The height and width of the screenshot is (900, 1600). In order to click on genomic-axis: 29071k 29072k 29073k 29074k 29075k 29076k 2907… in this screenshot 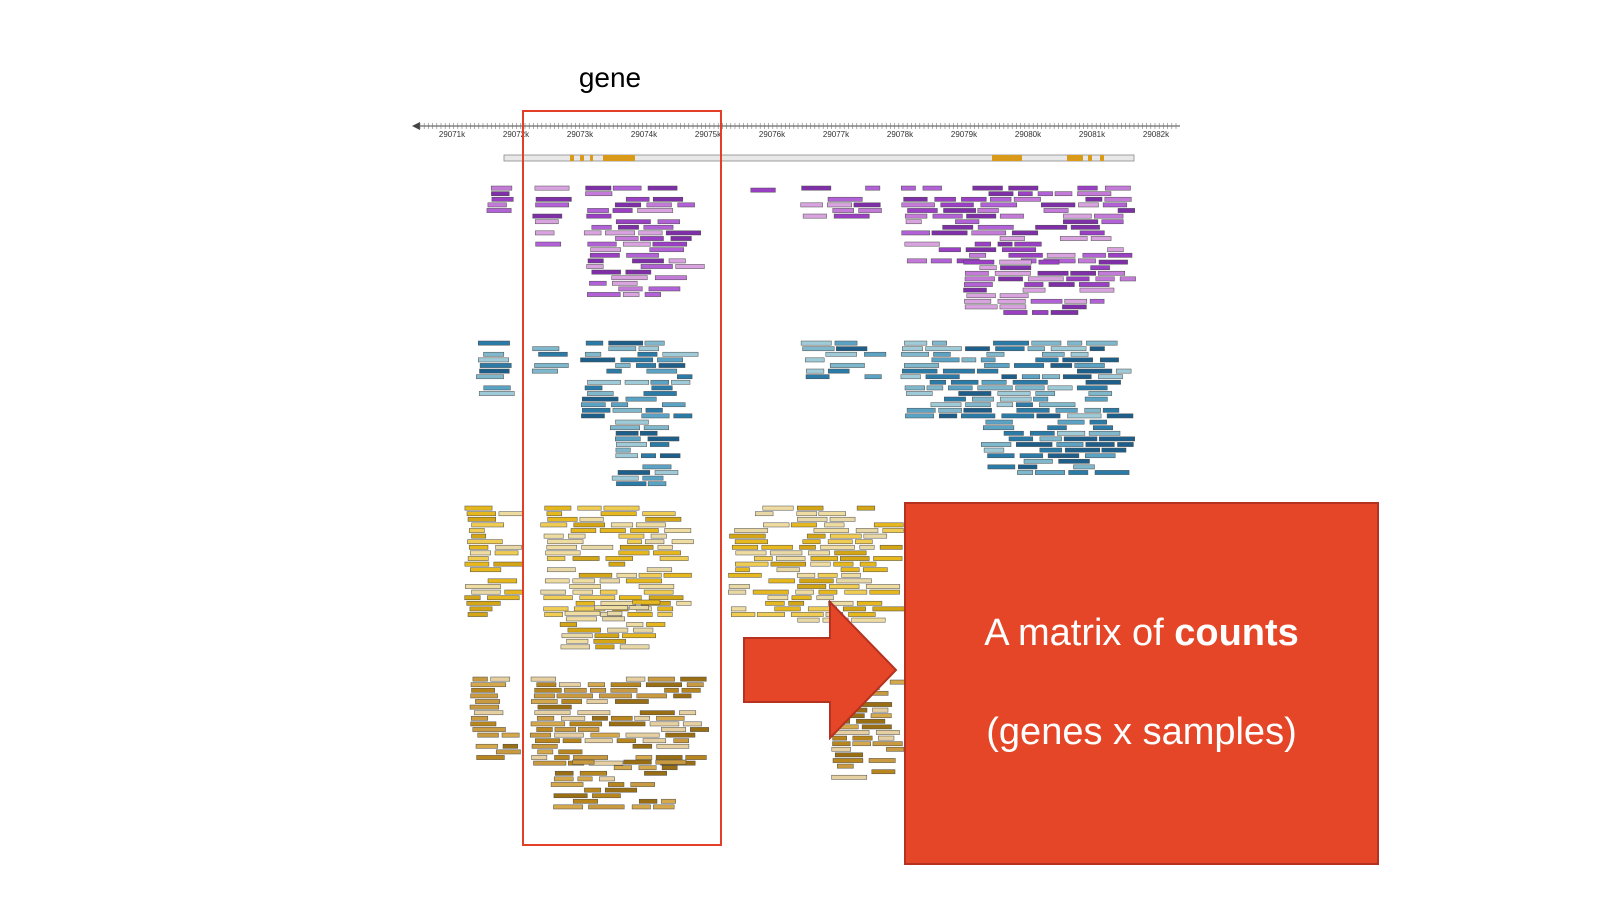, I will do `click(796, 130)`.